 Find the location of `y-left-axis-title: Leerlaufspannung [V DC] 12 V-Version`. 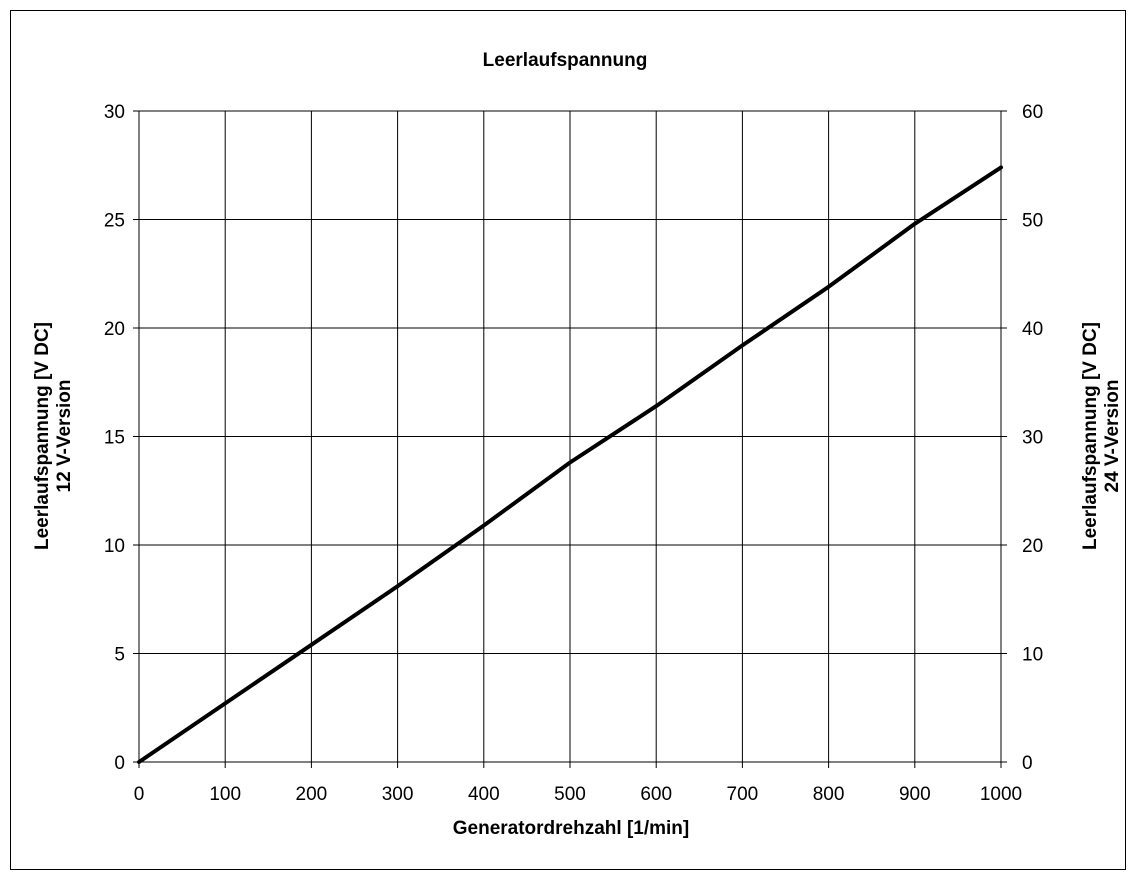

y-left-axis-title: Leerlaufspannung [V DC] 12 V-Version is located at coordinates (53, 436).